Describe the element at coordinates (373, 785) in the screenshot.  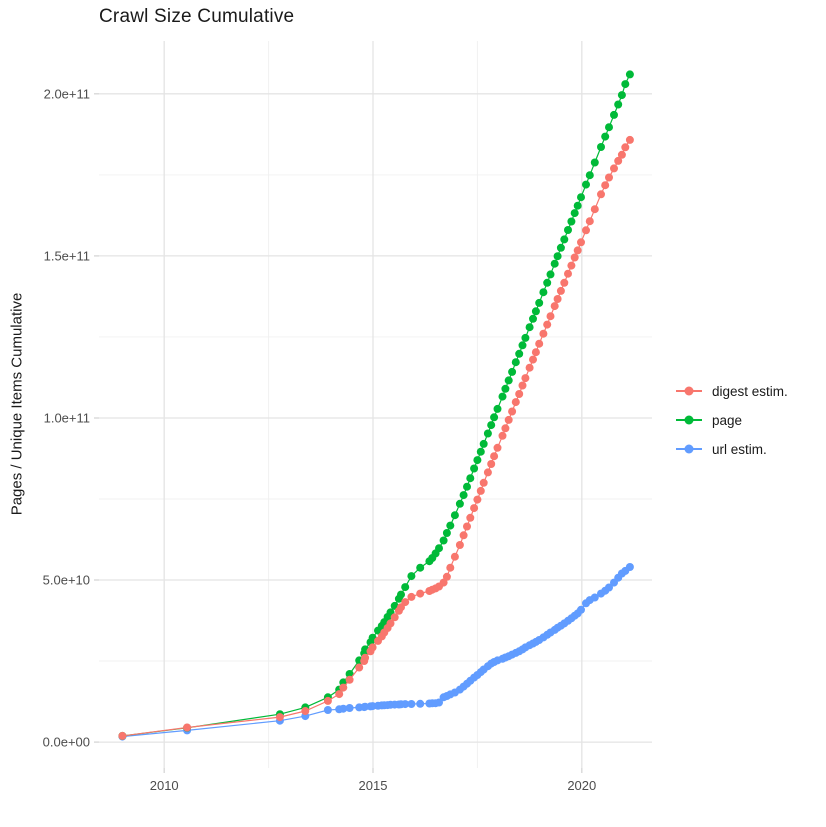
I see `x-tick-label: 2015` at that location.